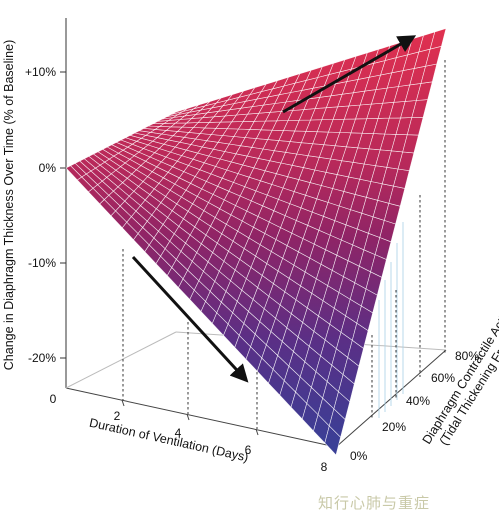  I want to click on y-tick-label: 80%, so click(467, 356).